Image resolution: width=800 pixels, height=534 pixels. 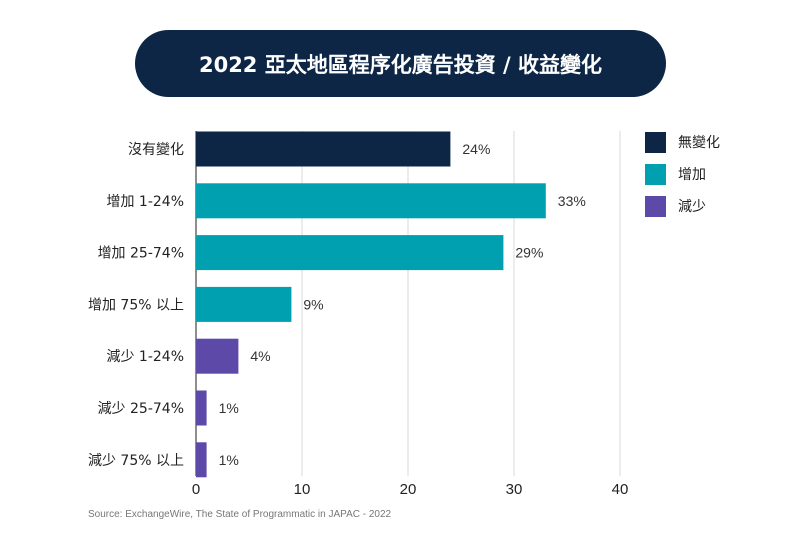 I want to click on x-tick-label-20: 20, so click(x=408, y=489).